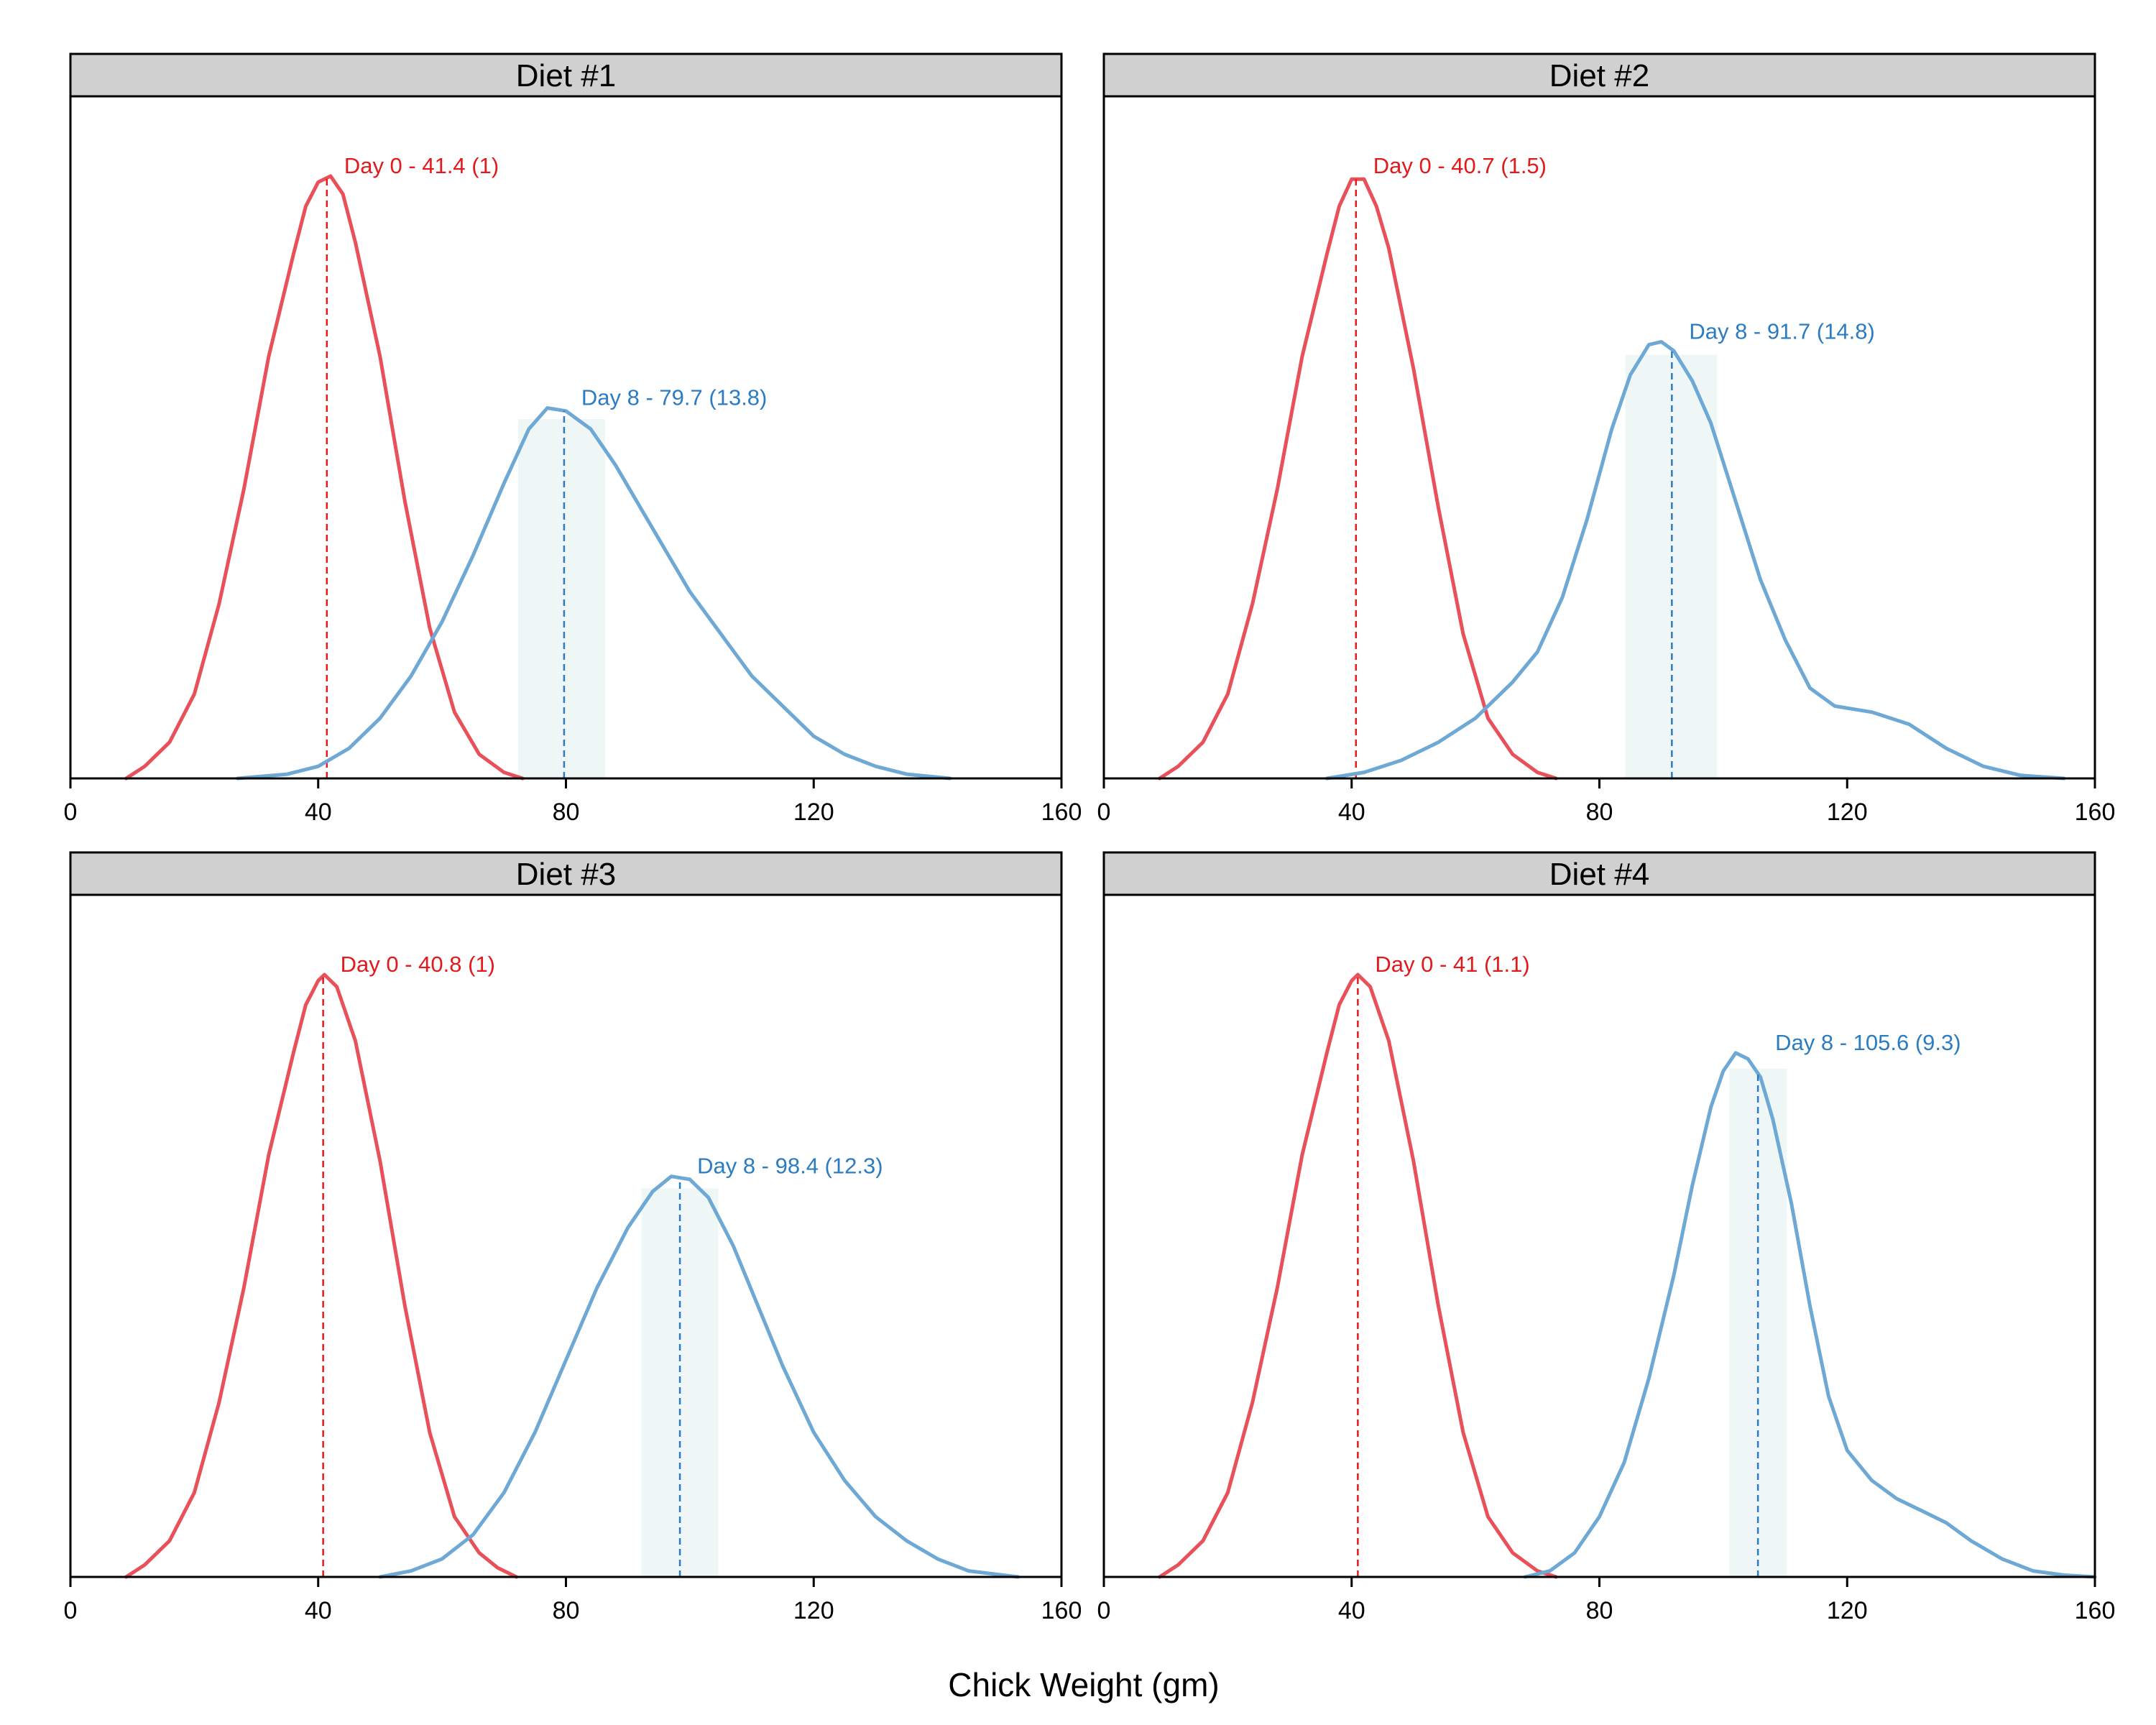 The image size is (2156, 1725). I want to click on panel-title: Diet #4, so click(1599, 874).